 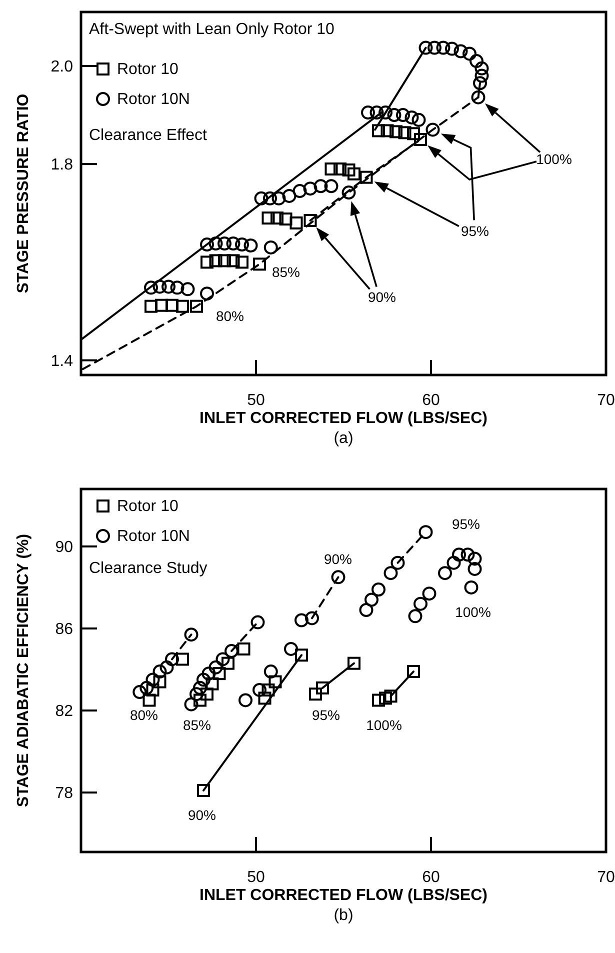 What do you see at coordinates (344, 915) in the screenshot?
I see `text: (b)` at bounding box center [344, 915].